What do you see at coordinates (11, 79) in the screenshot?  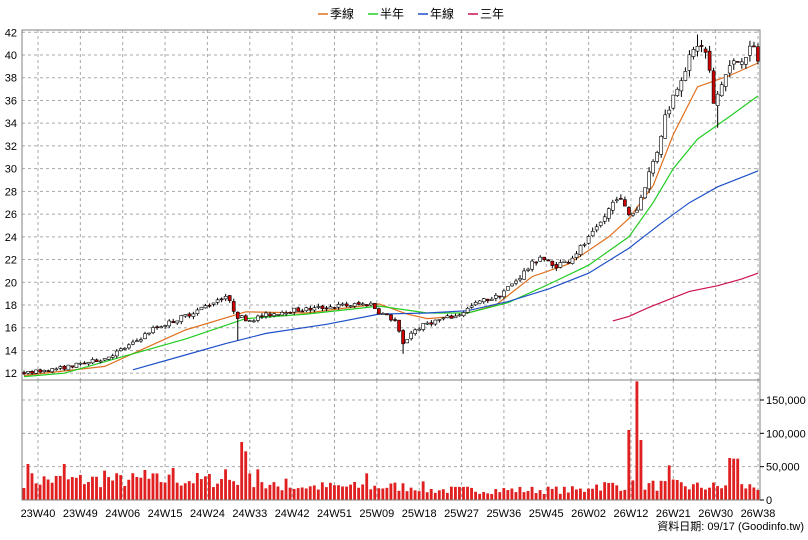 I see `price-tick-label: 38` at bounding box center [11, 79].